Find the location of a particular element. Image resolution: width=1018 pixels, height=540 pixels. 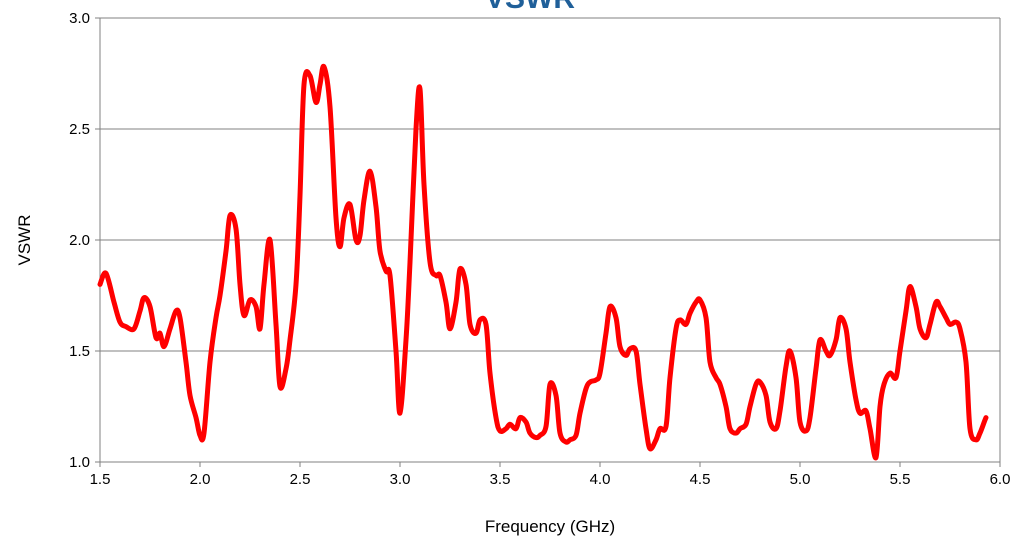

x-axis-label: Frequency (GHz) is located at coordinates (550, 526).